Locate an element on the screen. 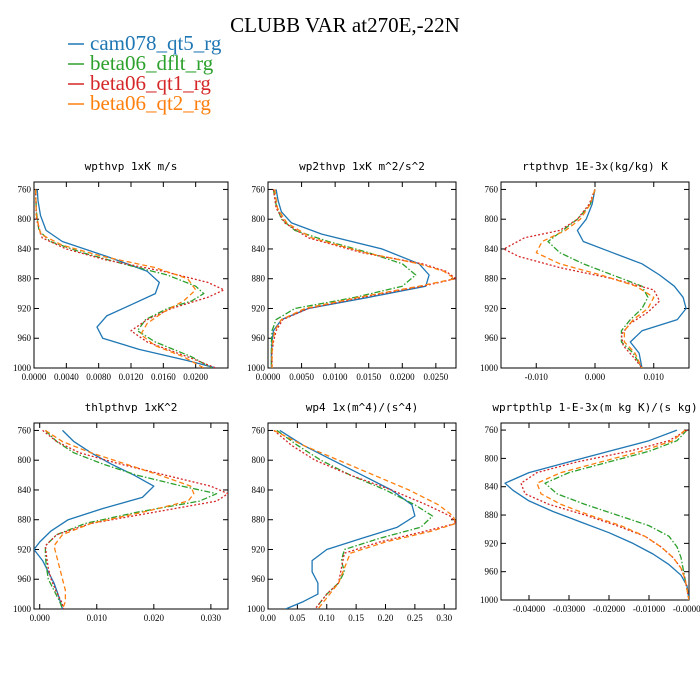 The image size is (700, 700). x-tick-label: -0.04000 is located at coordinates (529, 609).